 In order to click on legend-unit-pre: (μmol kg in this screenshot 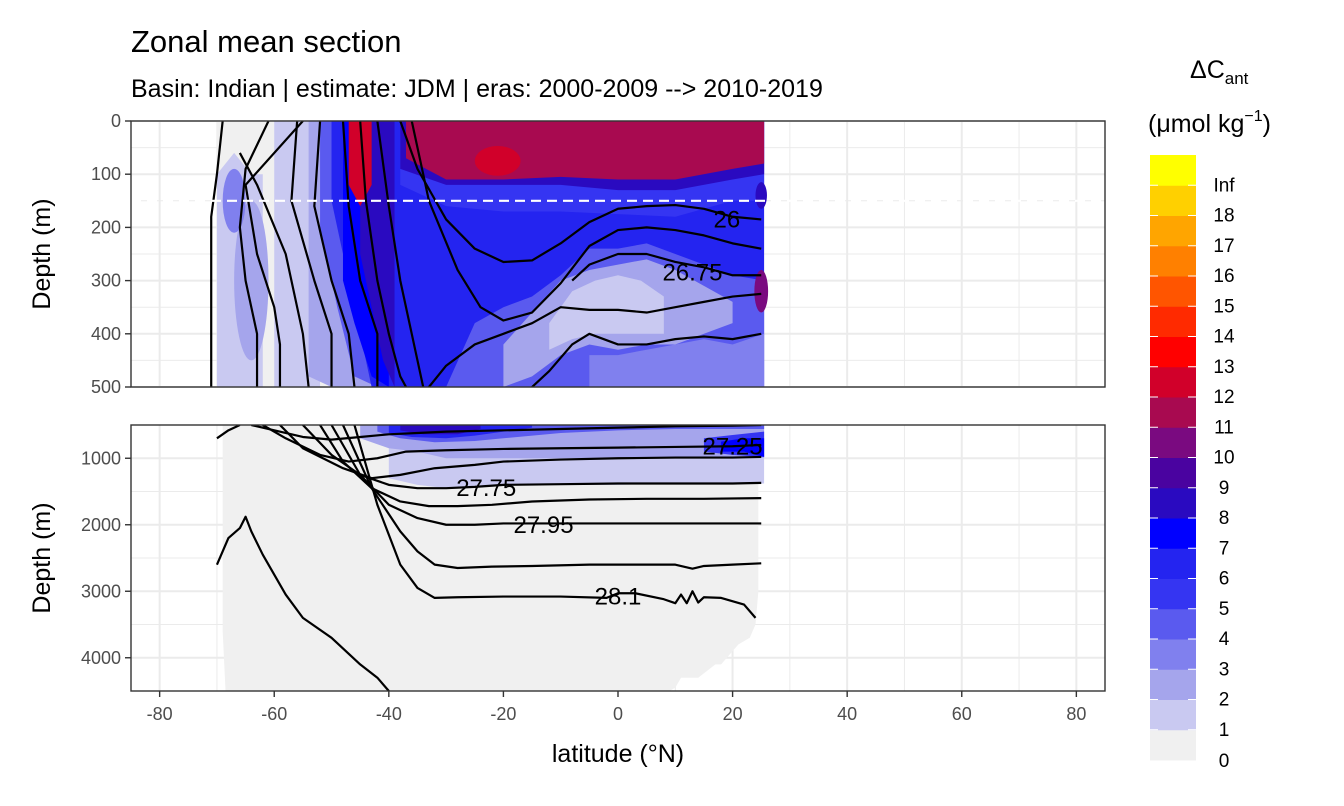, I will do `click(1196, 124)`.